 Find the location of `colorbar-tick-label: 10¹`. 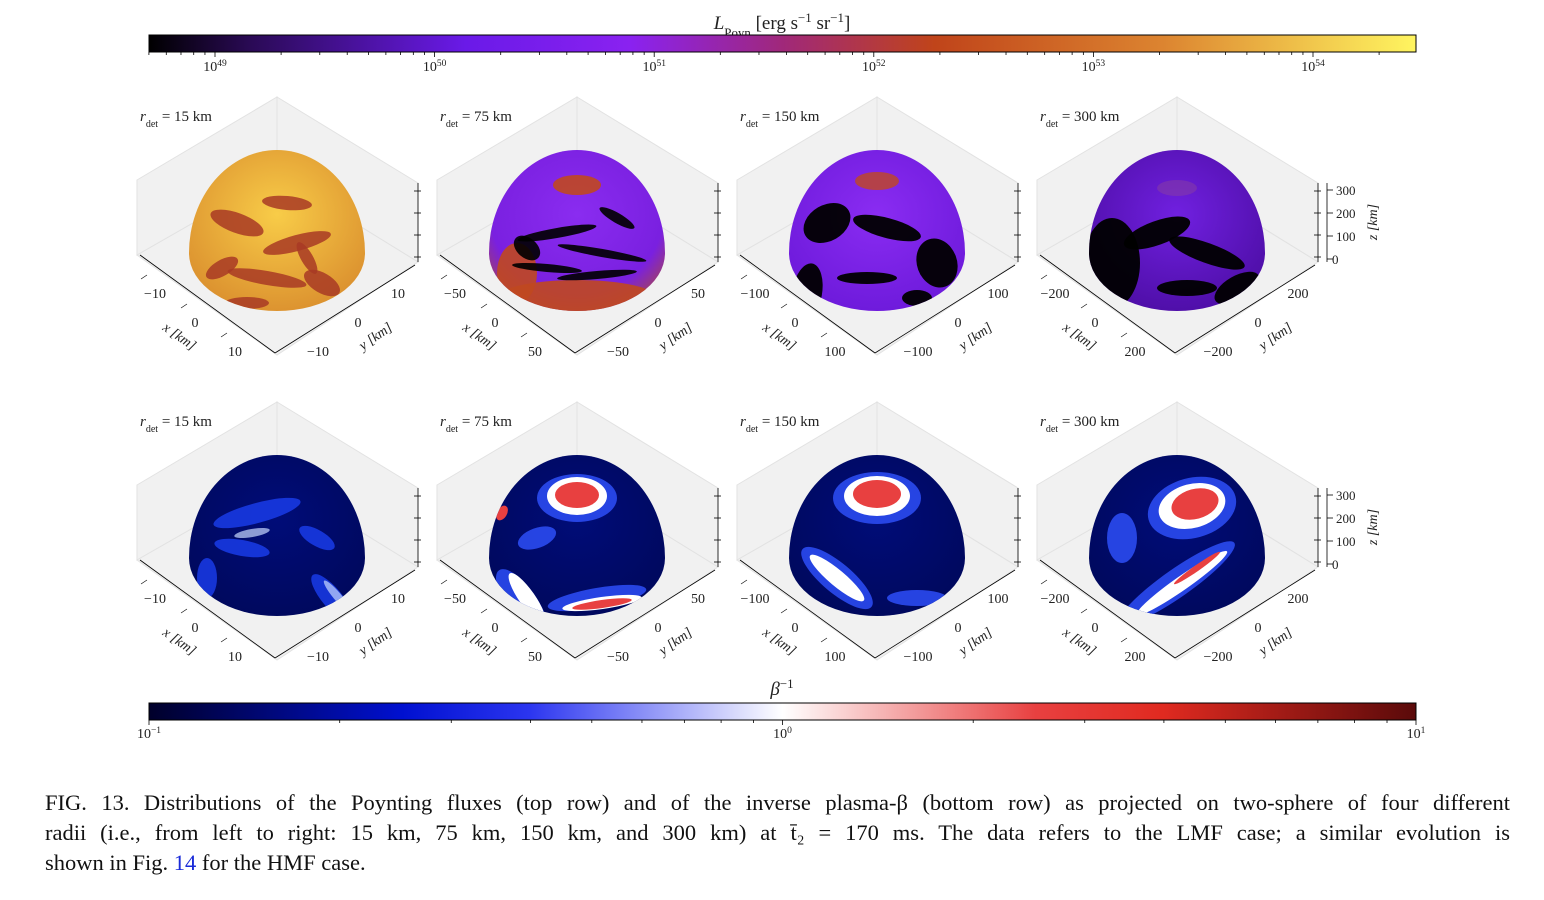

colorbar-tick-label: 10¹ is located at coordinates (1416, 734).